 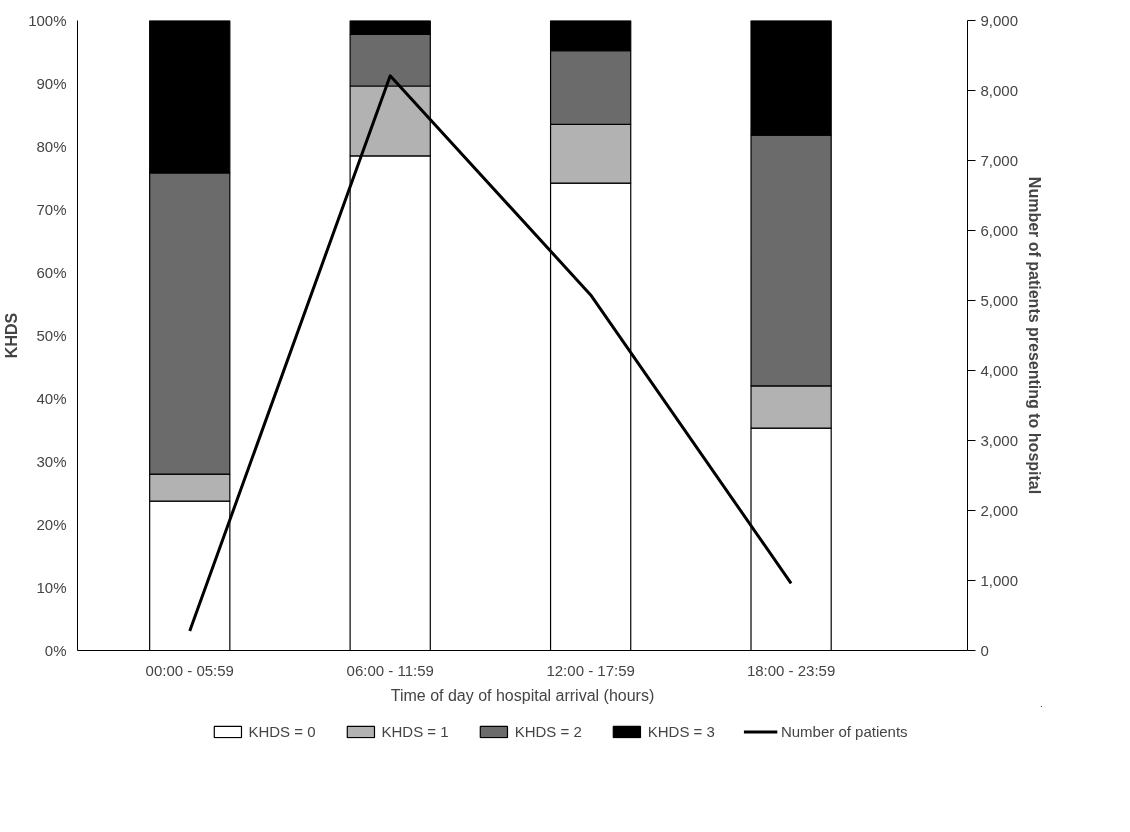 What do you see at coordinates (415, 731) in the screenshot?
I see `legend-label: KHDS = 1` at bounding box center [415, 731].